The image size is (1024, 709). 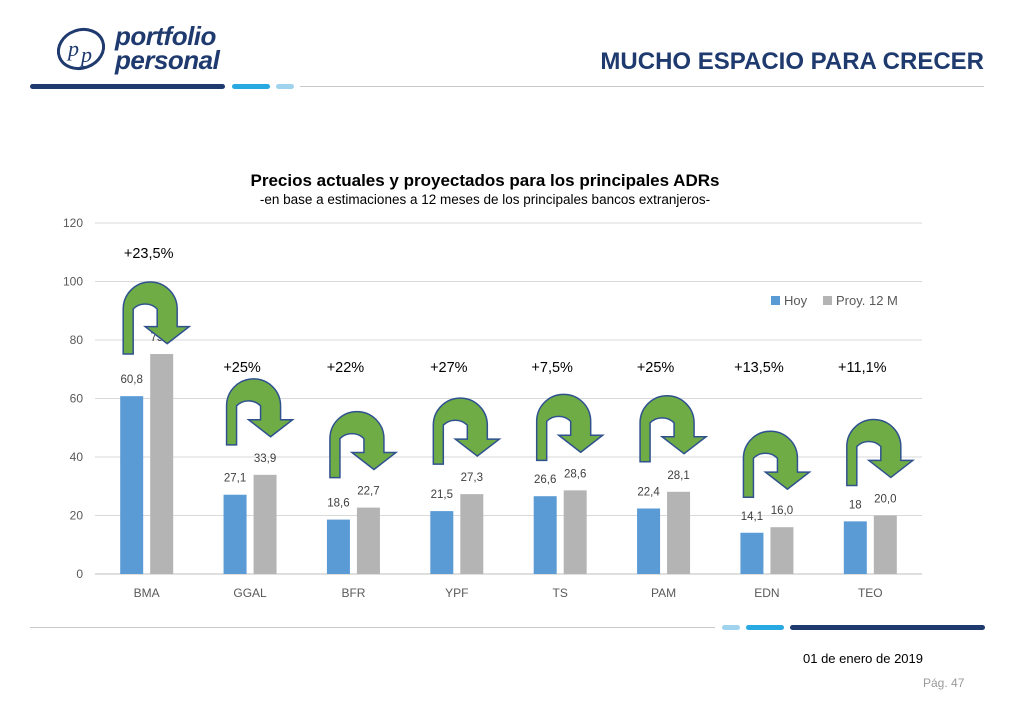 What do you see at coordinates (77, 399) in the screenshot?
I see `y-tick-label: 60` at bounding box center [77, 399].